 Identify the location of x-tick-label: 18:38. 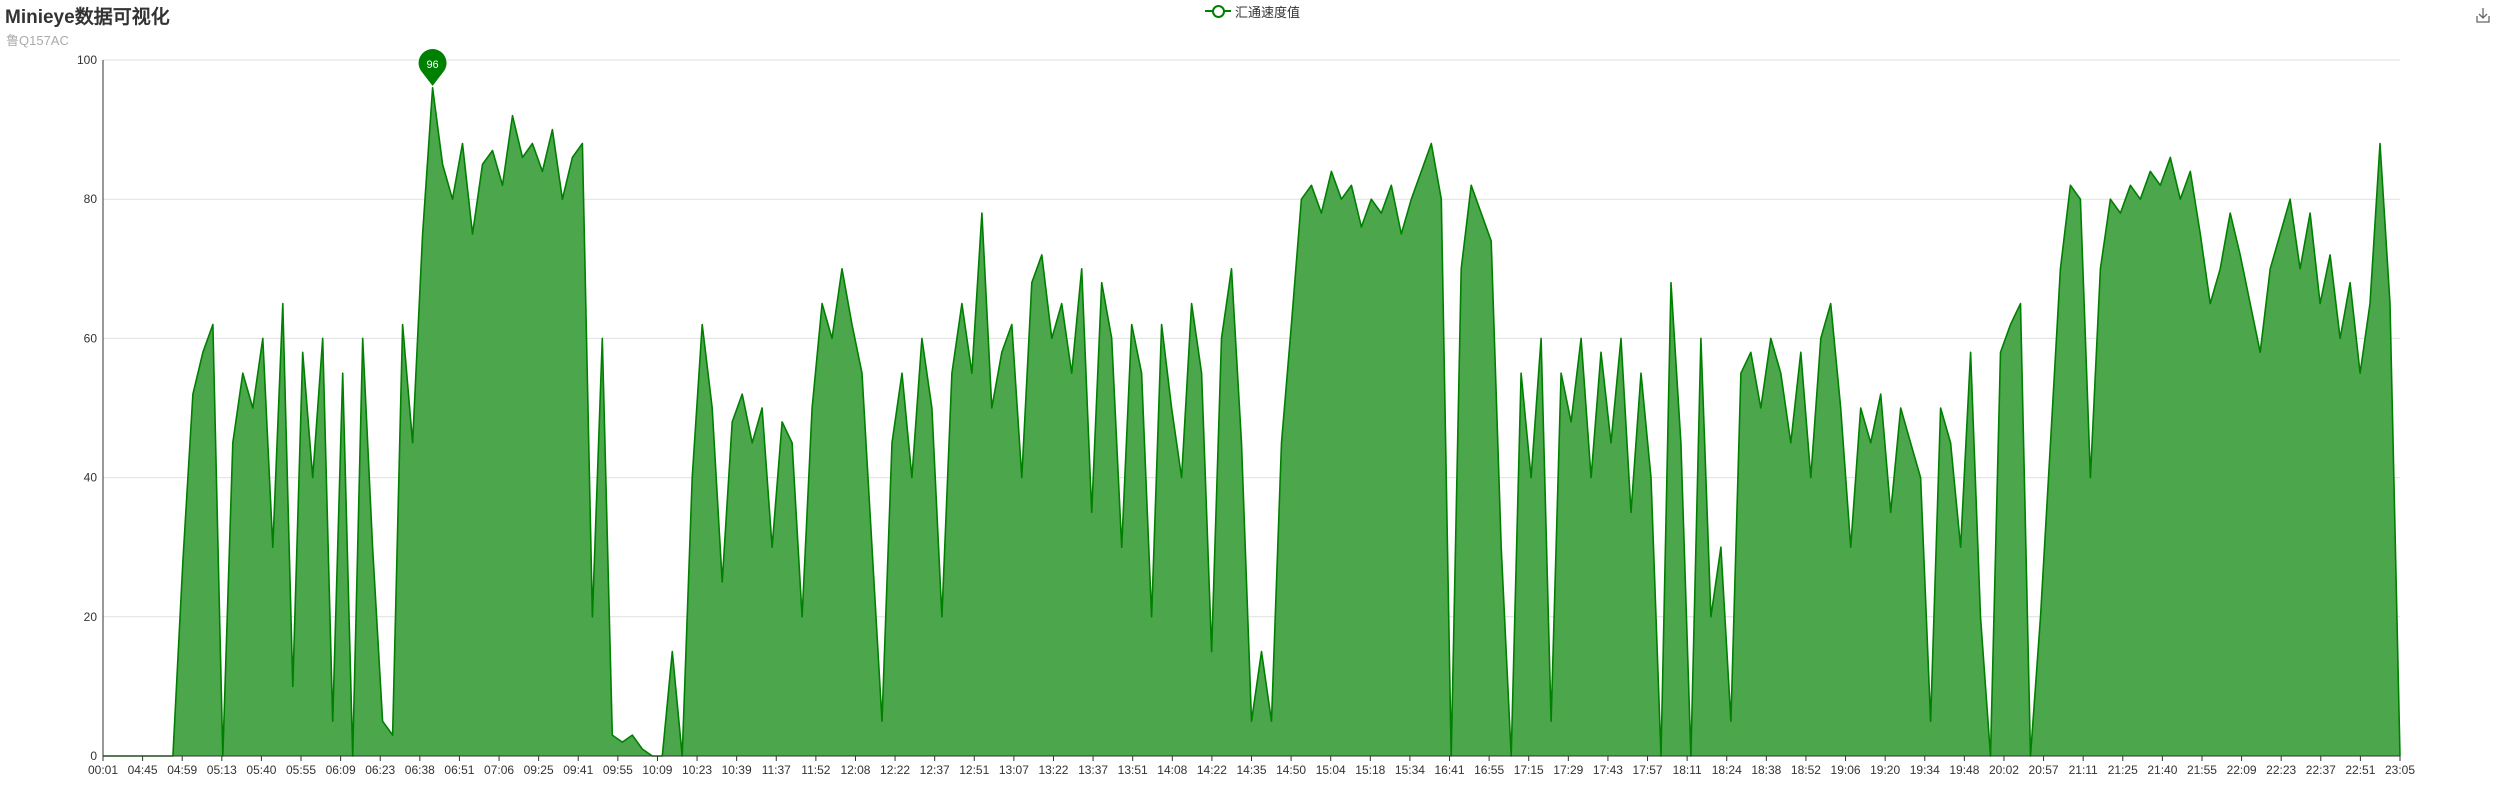
(1766, 770).